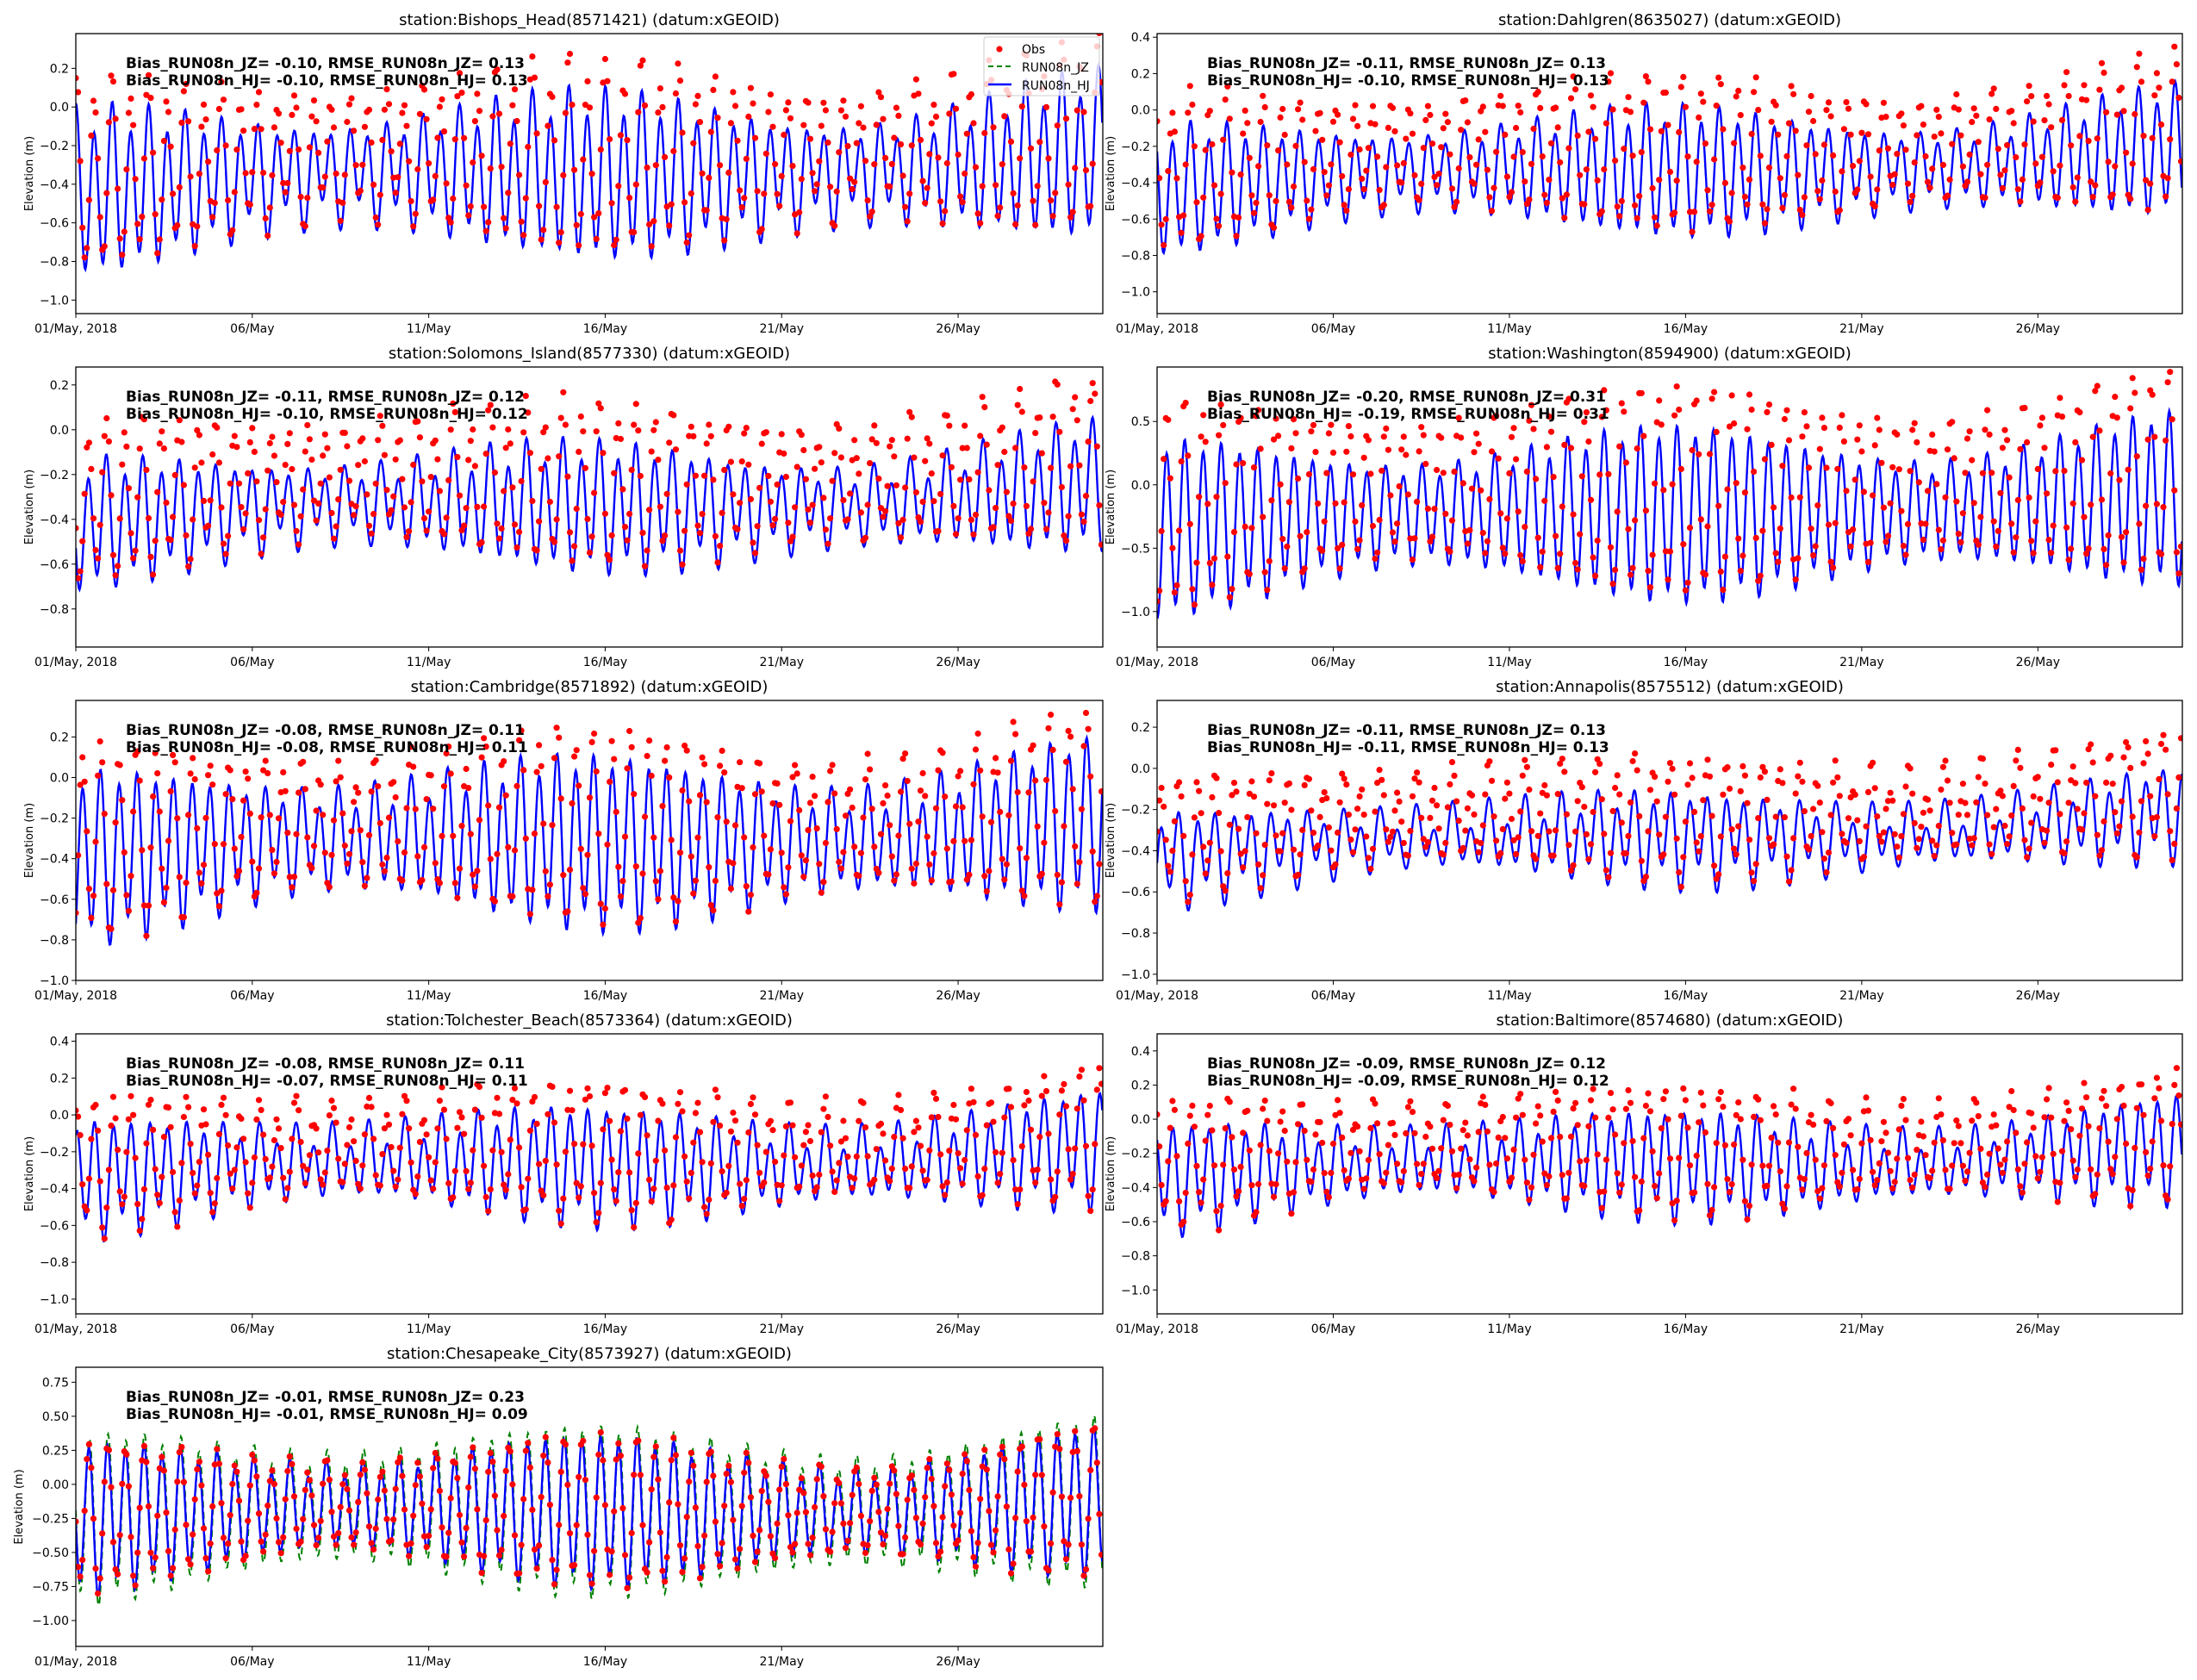  I want to click on x-tick-label: 11/May, so click(1509, 1329).